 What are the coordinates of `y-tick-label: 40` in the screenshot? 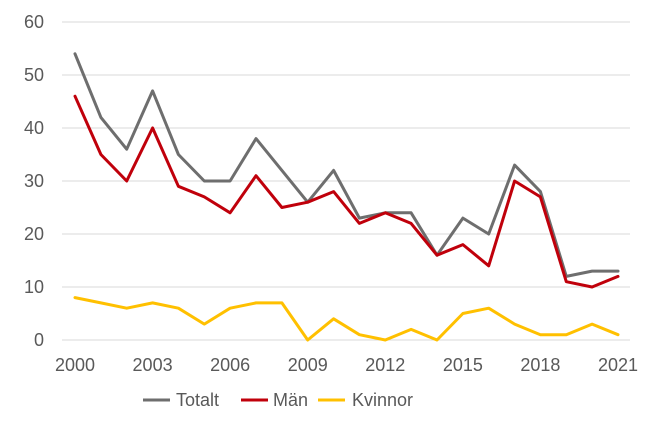 It's located at (34, 128).